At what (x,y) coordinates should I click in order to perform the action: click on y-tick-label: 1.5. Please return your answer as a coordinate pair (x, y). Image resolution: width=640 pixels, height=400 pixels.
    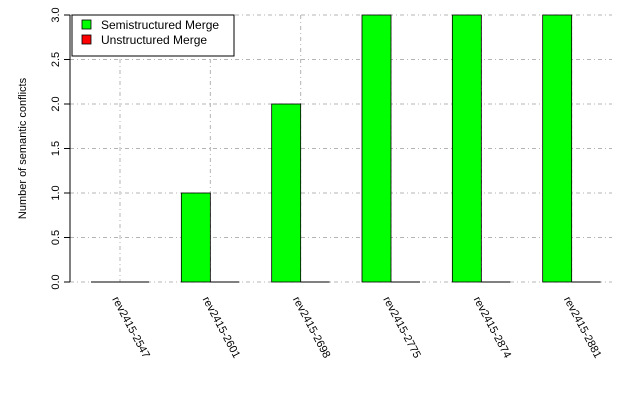
    Looking at the image, I should click on (56, 148).